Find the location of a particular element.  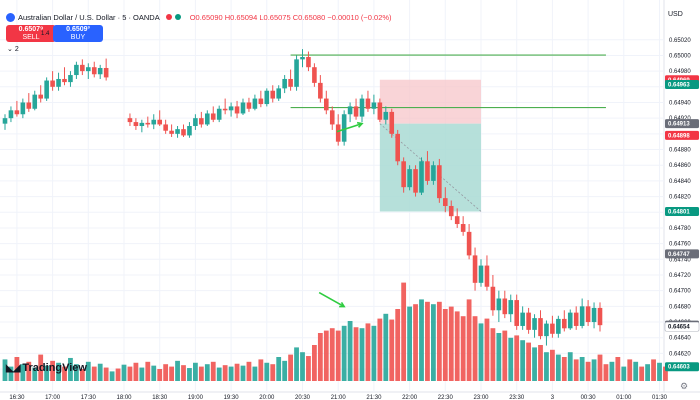

price-badge-label: 0.64654 is located at coordinates (679, 328).